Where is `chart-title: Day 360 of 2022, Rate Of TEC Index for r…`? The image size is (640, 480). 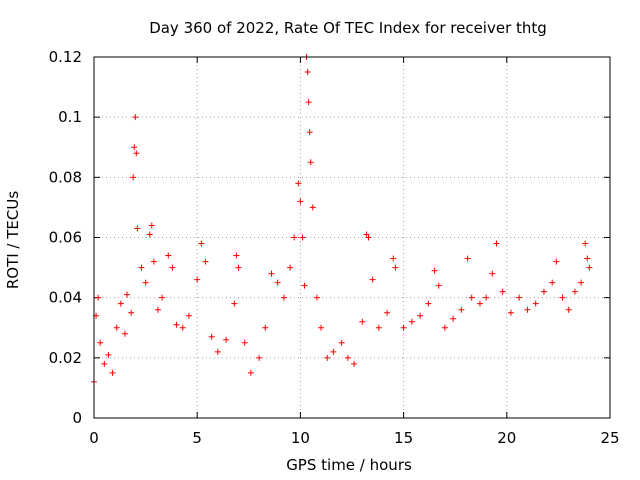 chart-title: Day 360 of 2022, Rate Of TEC Index for r… is located at coordinates (348, 28).